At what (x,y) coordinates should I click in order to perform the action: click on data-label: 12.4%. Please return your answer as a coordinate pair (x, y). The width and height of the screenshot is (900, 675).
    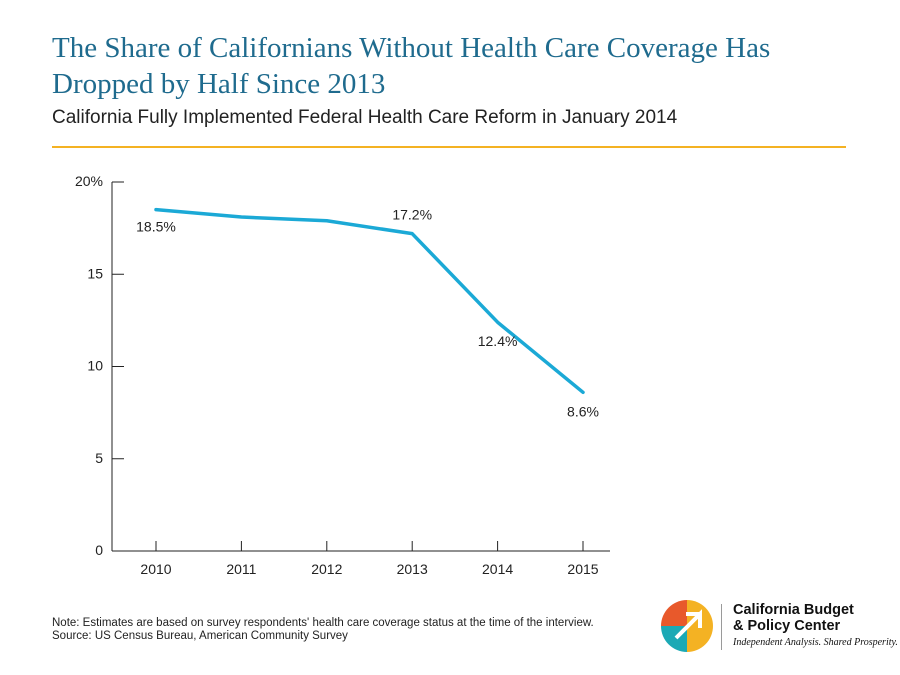
    Looking at the image, I should click on (498, 341).